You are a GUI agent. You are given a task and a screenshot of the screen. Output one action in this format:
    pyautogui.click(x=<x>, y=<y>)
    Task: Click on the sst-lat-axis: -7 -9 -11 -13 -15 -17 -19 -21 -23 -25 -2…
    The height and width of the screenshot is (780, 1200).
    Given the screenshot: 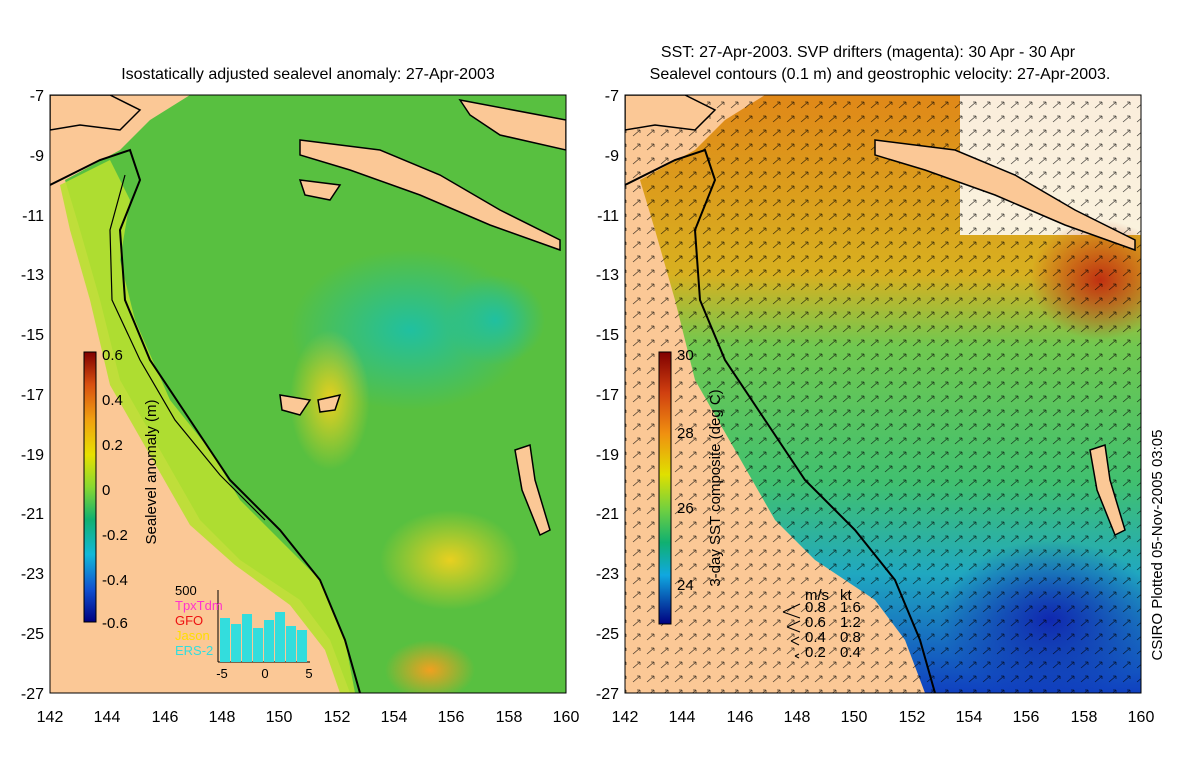 What is the action you would take?
    pyautogui.click(x=607, y=395)
    